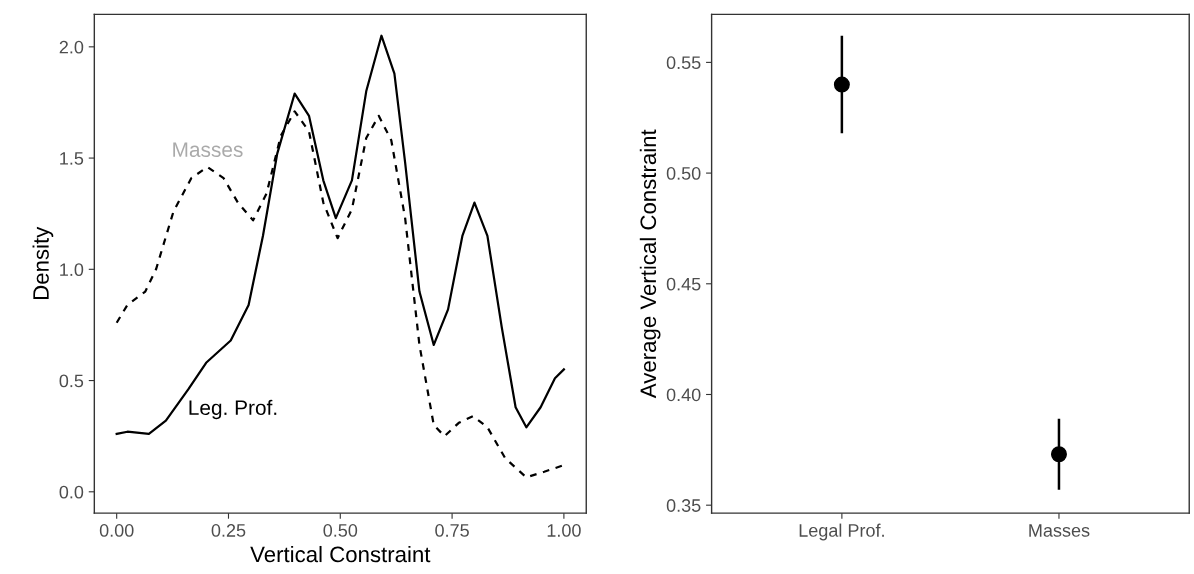  I want to click on y-tick-label: 0.0, so click(71, 492).